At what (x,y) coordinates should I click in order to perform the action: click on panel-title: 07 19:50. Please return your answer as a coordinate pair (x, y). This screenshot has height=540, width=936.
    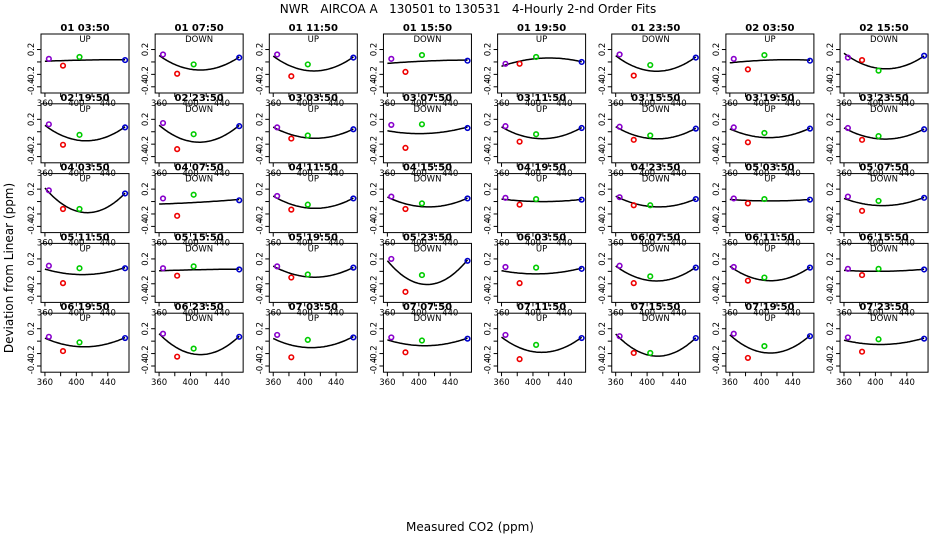
    Looking at the image, I should click on (769, 307).